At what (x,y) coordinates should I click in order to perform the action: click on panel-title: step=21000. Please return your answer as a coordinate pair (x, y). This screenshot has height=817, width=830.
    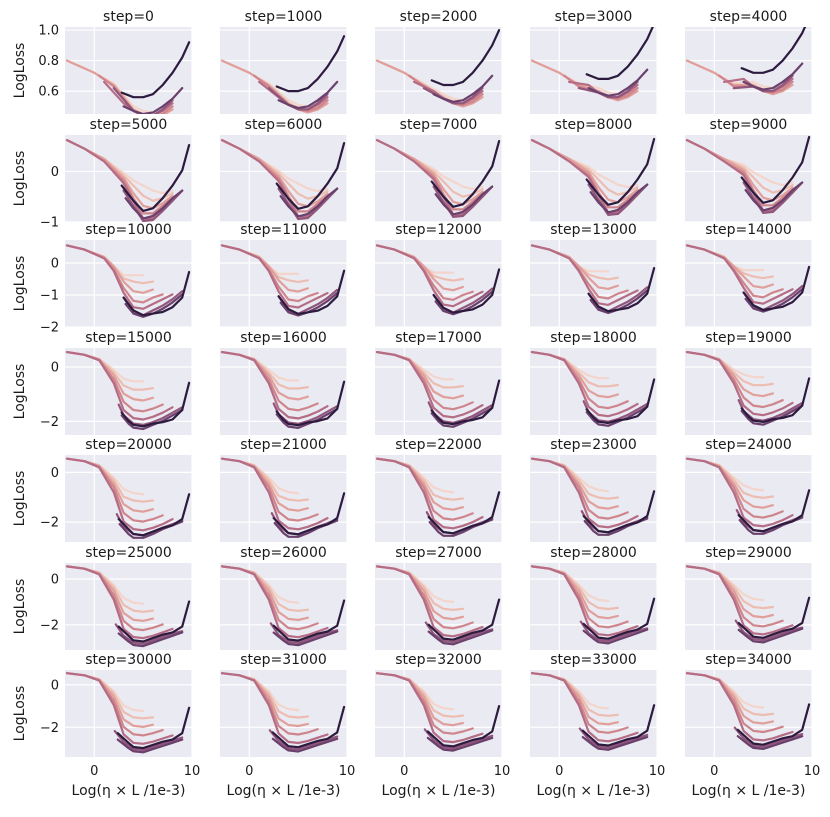
    Looking at the image, I should click on (283, 445).